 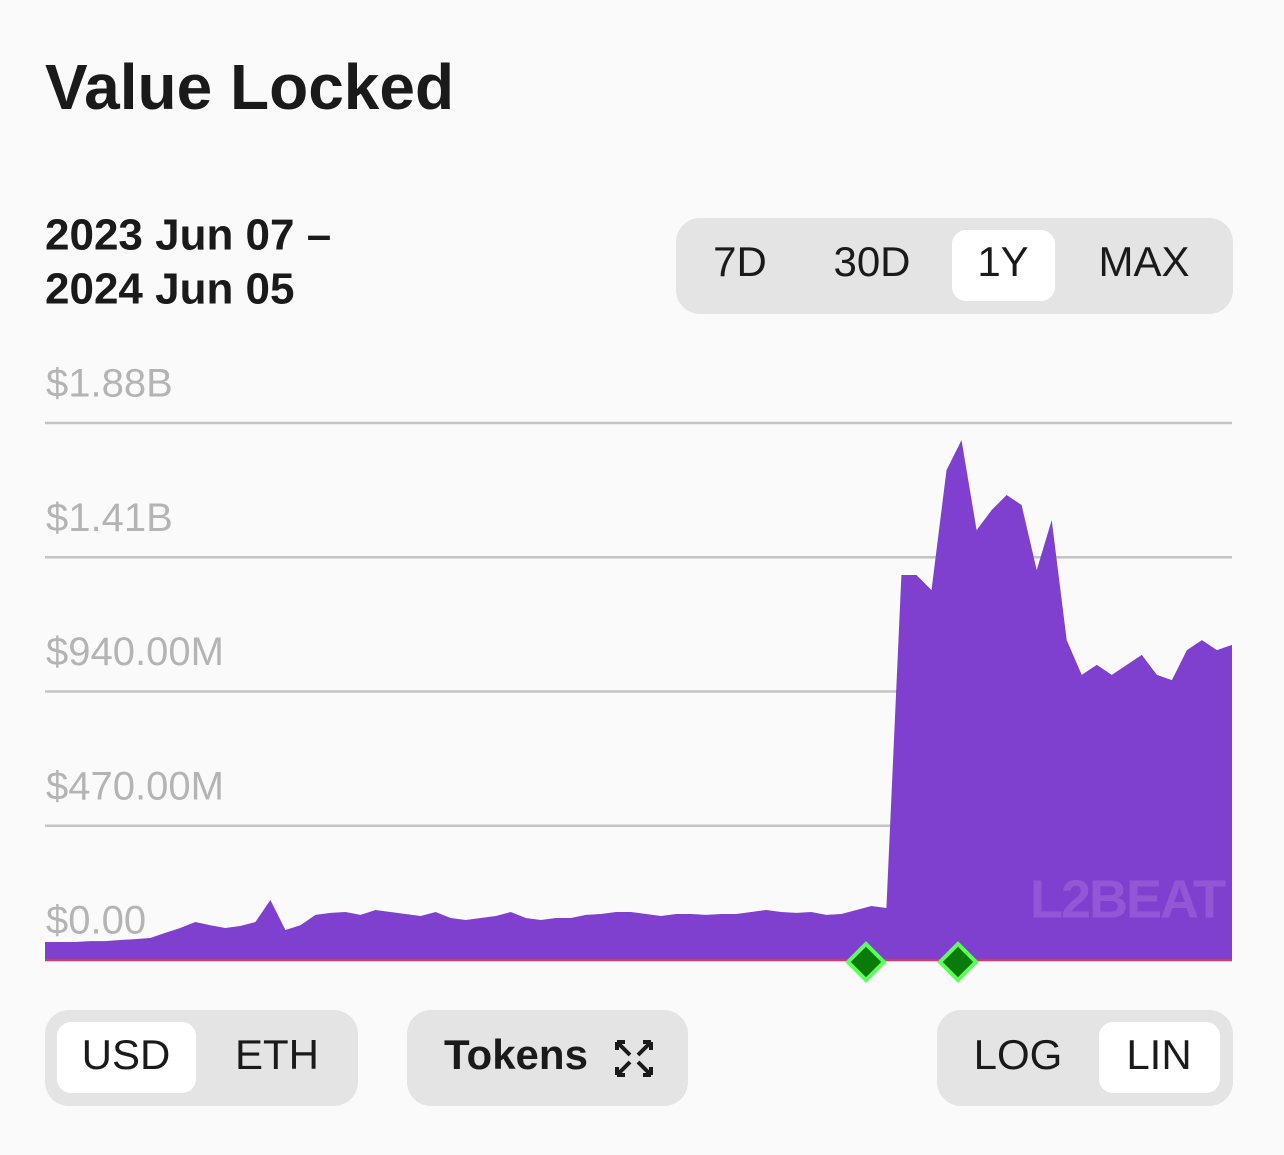 What do you see at coordinates (96, 921) in the screenshot?
I see `y-tick-label: $0.00` at bounding box center [96, 921].